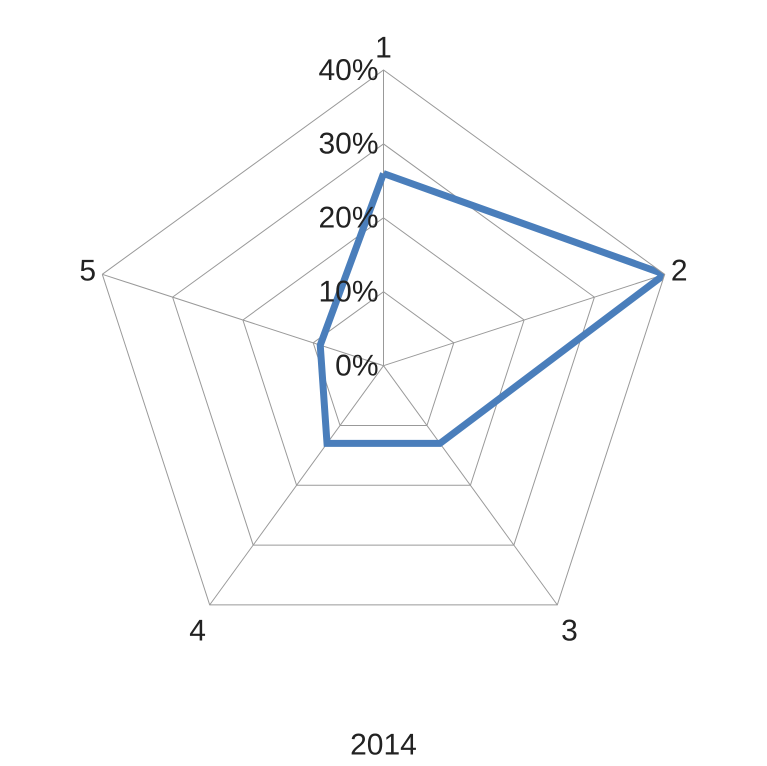 Image resolution: width=767 pixels, height=766 pixels. I want to click on text: 2014, so click(383, 745).